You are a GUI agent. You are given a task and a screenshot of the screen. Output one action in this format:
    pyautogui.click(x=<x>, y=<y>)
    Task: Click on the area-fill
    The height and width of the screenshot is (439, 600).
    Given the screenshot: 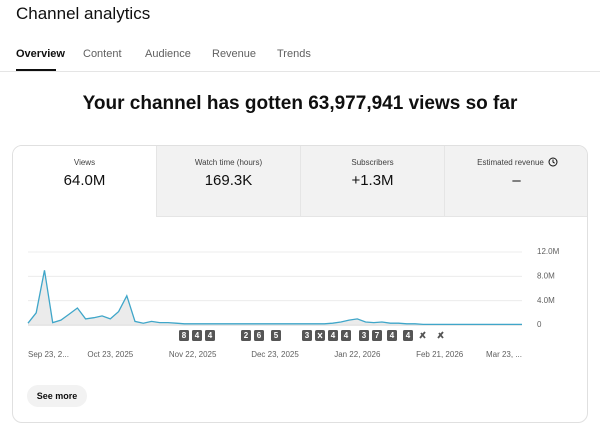 What is the action you would take?
    pyautogui.click(x=275, y=297)
    